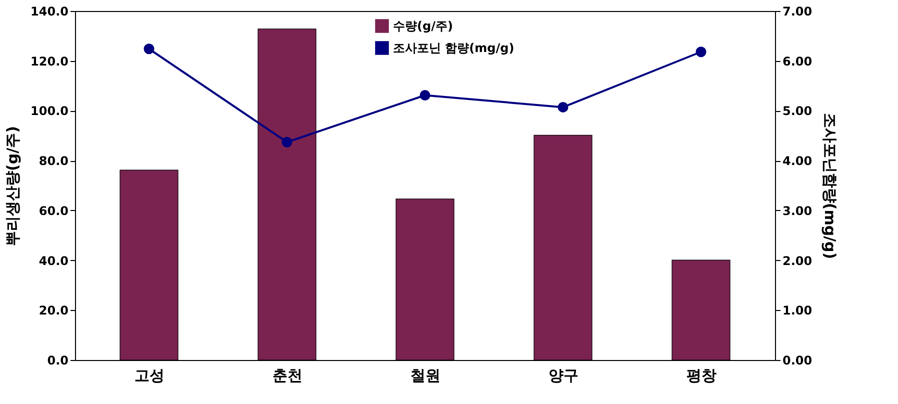  Describe the element at coordinates (53, 311) in the screenshot. I see `y-tick-label: 20.0` at that location.